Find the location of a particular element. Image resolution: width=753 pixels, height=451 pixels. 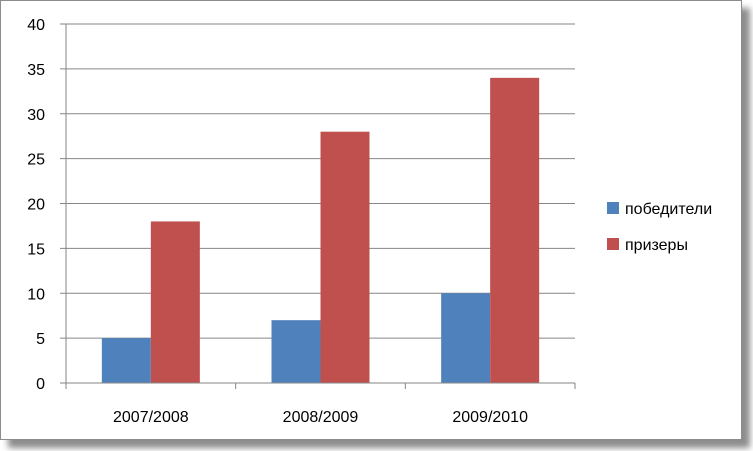

y-axis-tick-labels: 0 5 10 15 20 25 30 35 40 is located at coordinates (36, 205).